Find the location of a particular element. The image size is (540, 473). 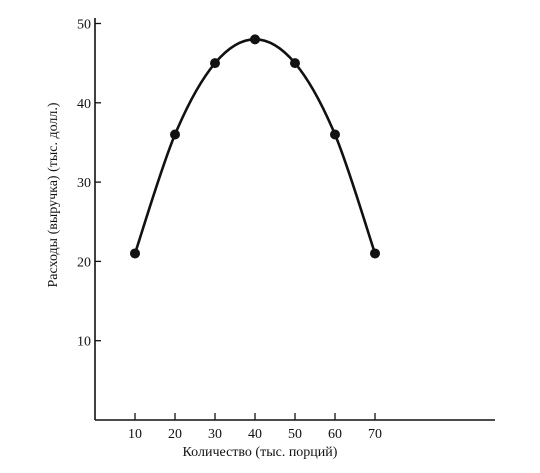

y-tick-label: 50 is located at coordinates (84, 25).